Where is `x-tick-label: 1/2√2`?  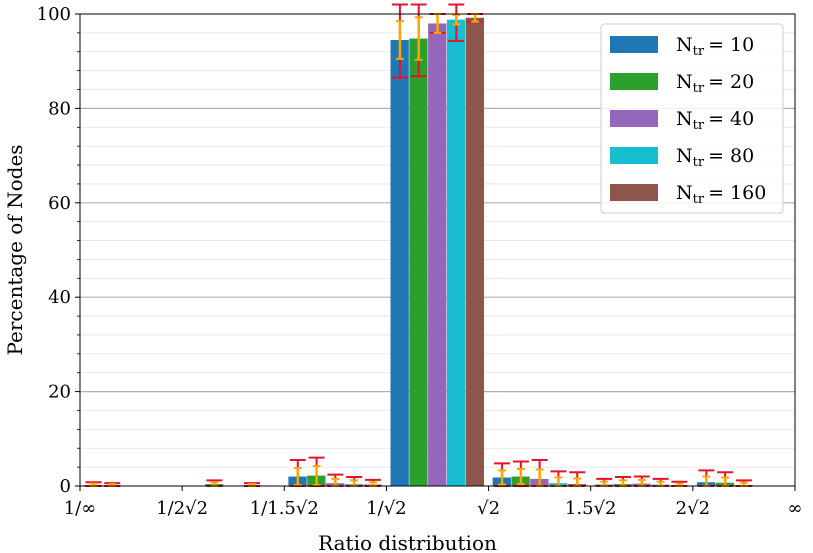 x-tick-label: 1/2√2 is located at coordinates (182, 508).